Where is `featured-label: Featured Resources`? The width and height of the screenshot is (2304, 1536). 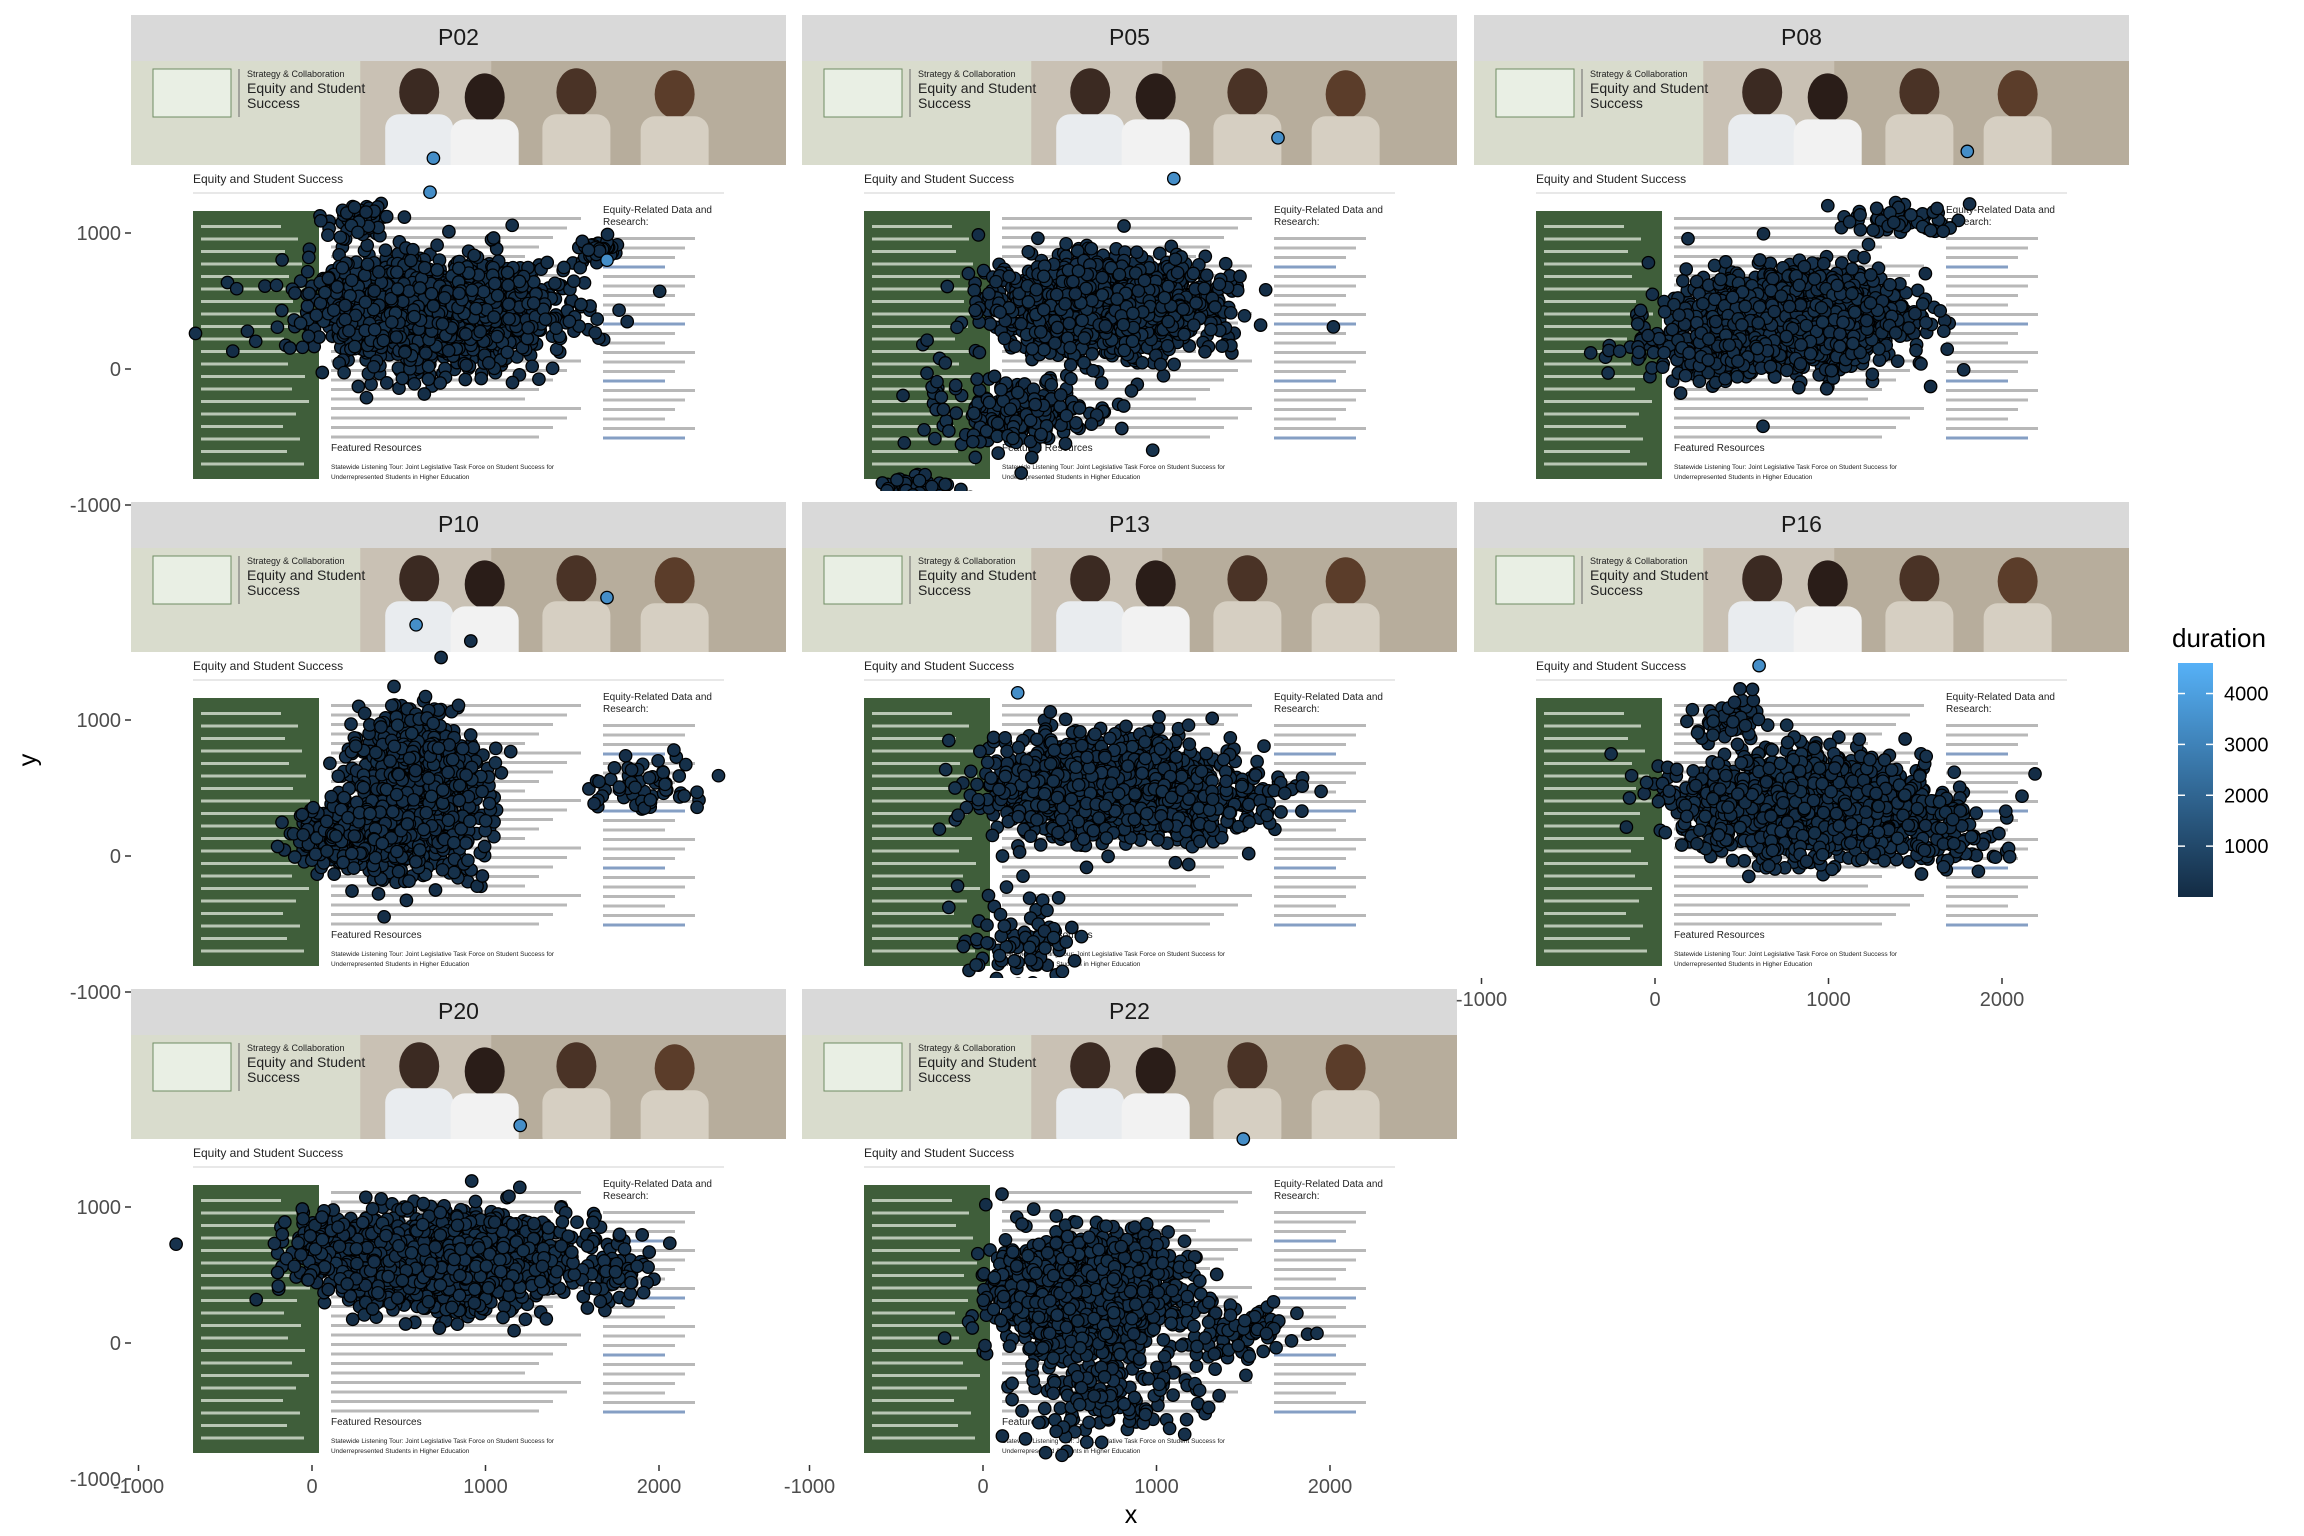
featured-label: Featured Resources is located at coordinates (376, 448).